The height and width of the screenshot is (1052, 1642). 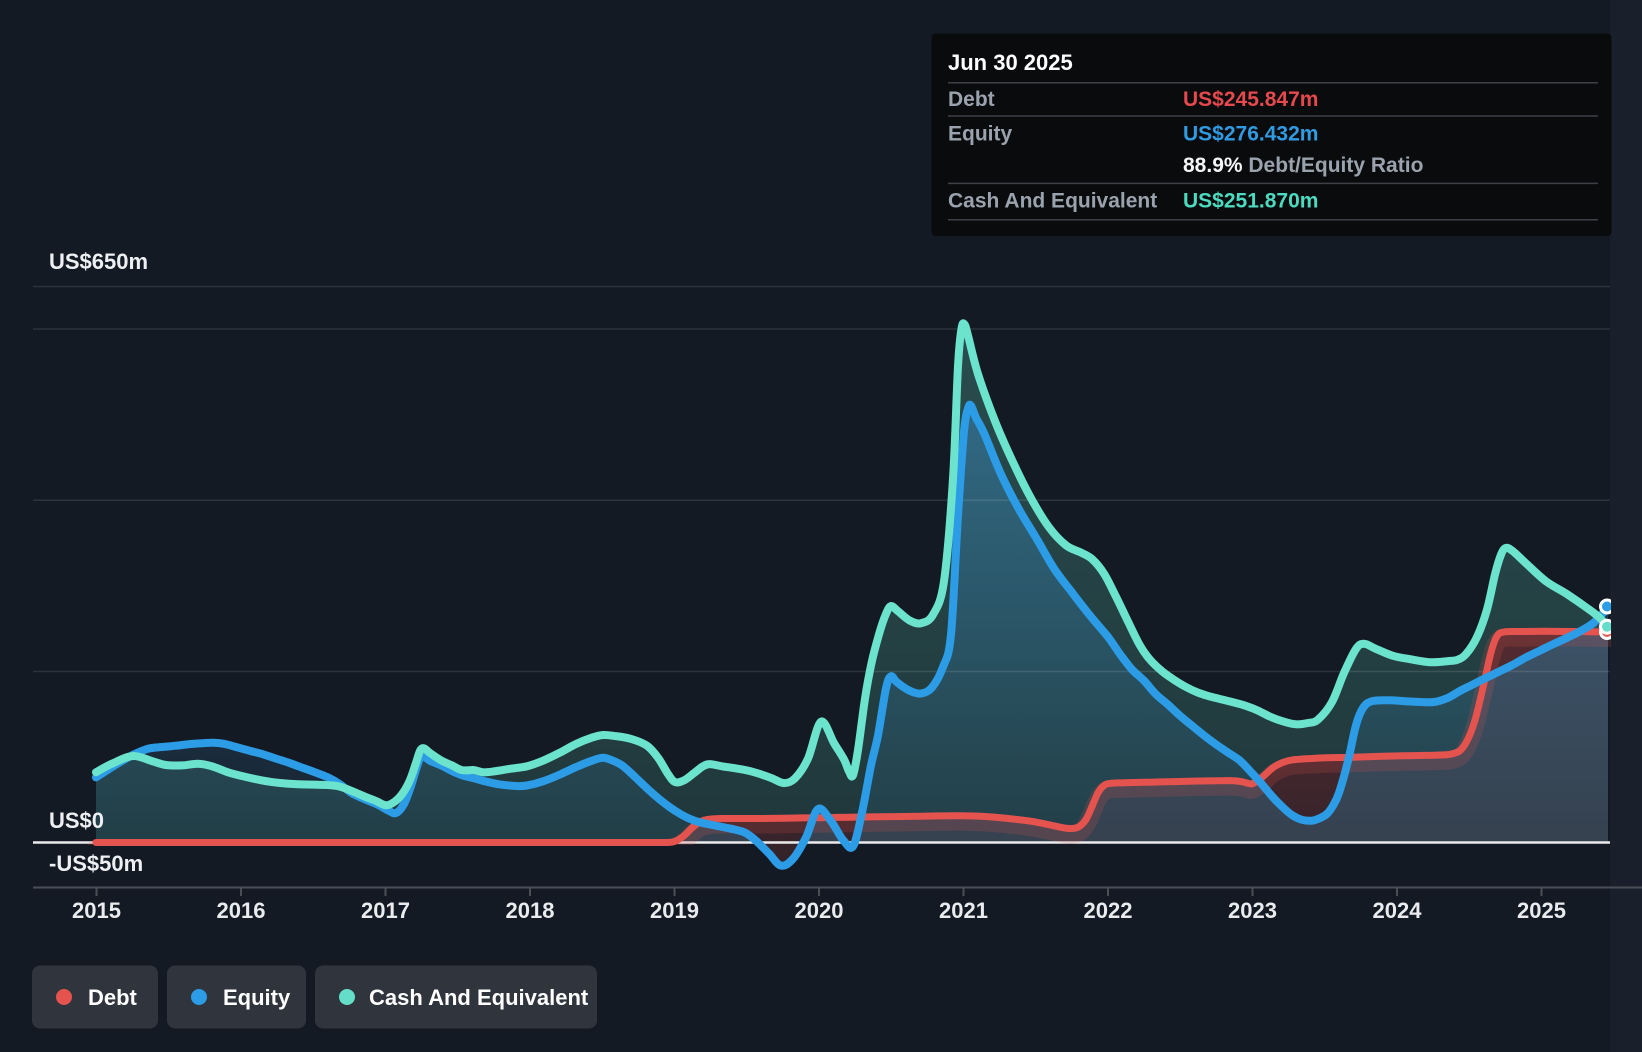 What do you see at coordinates (76, 820) in the screenshot?
I see `svg-text: US$0` at bounding box center [76, 820].